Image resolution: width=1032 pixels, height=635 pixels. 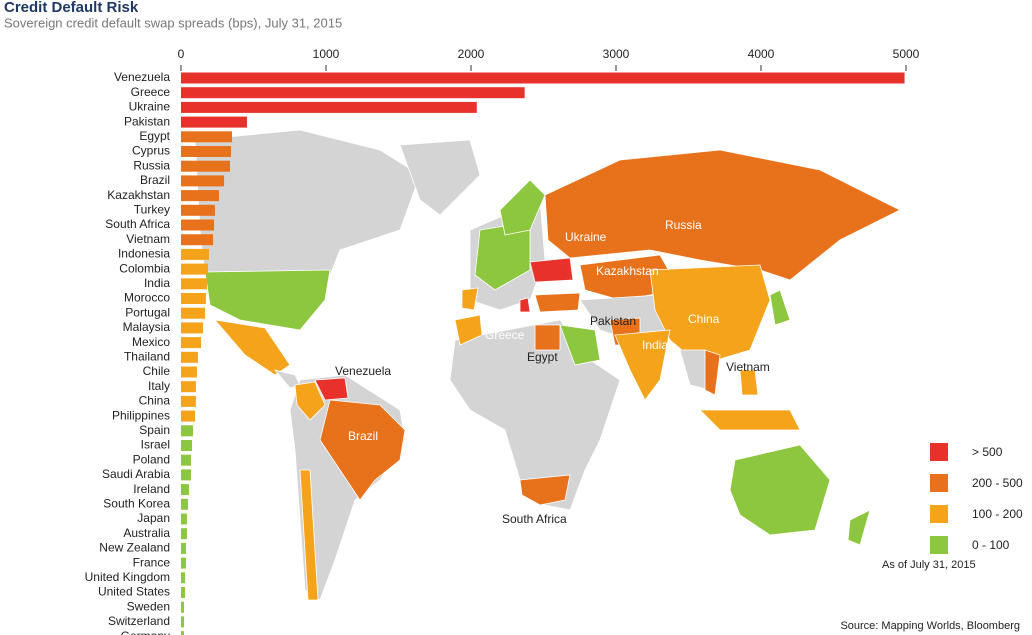 I want to click on category-label: China, so click(x=155, y=401).